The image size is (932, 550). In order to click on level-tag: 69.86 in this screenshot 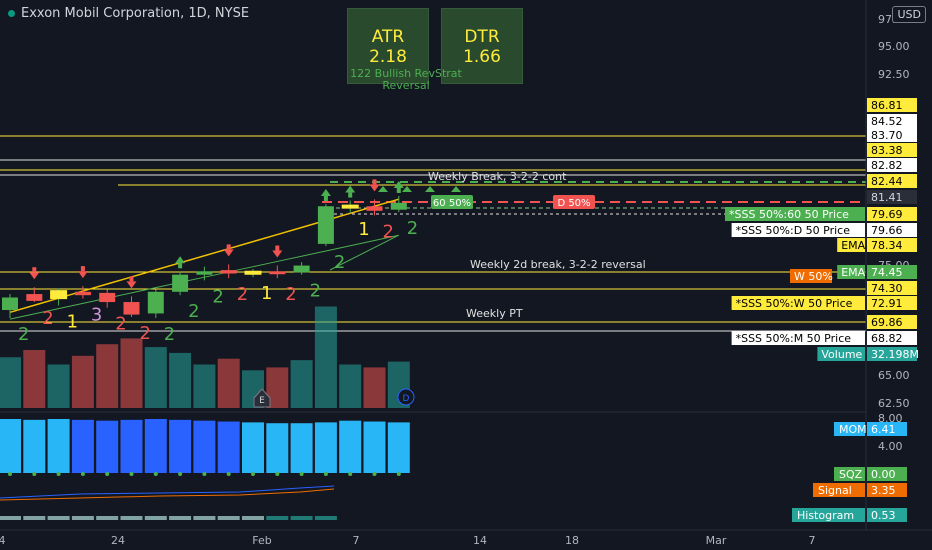, I will do `click(887, 322)`.